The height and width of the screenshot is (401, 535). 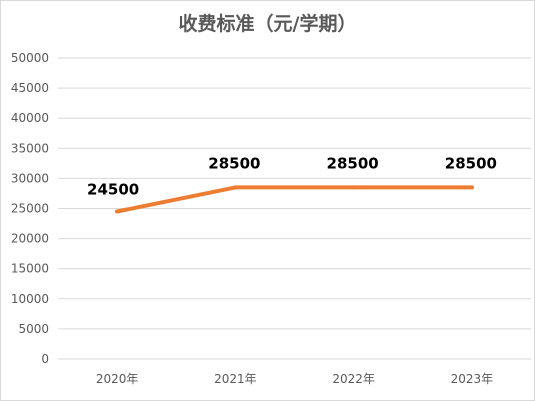 What do you see at coordinates (472, 379) in the screenshot?
I see `x-tick-label: 2023年` at bounding box center [472, 379].